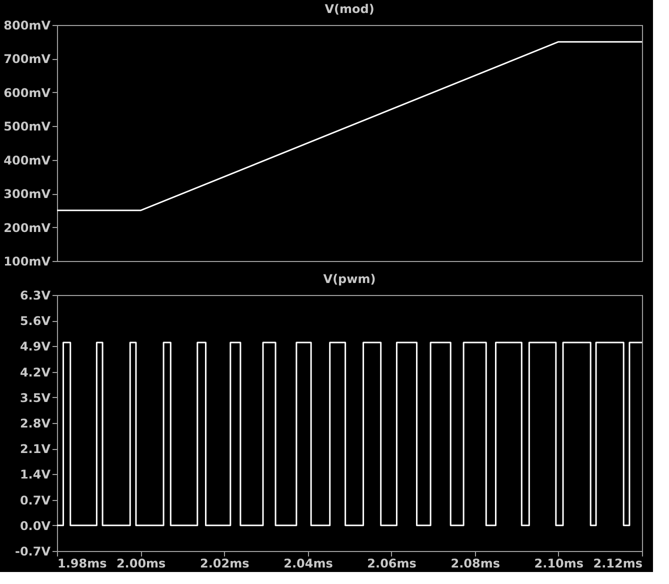 This screenshot has width=669, height=584. Describe the element at coordinates (36, 423) in the screenshot. I see `y-tick-label: 2.8V` at that location.